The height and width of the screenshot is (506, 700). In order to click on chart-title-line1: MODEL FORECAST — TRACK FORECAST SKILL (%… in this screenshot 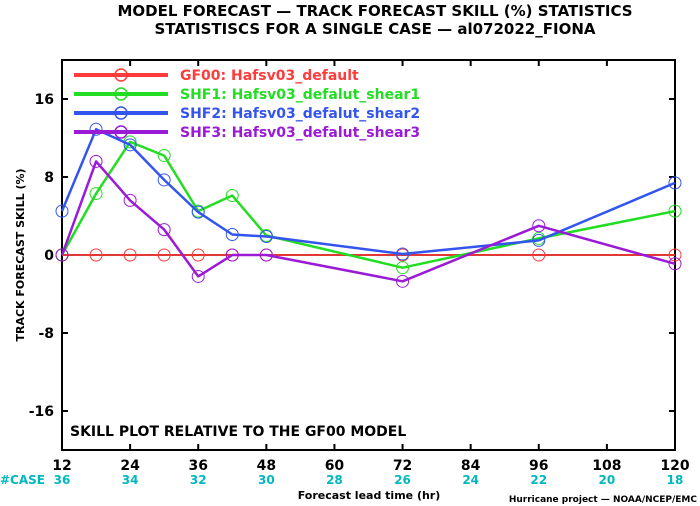, I will do `click(374, 11)`.